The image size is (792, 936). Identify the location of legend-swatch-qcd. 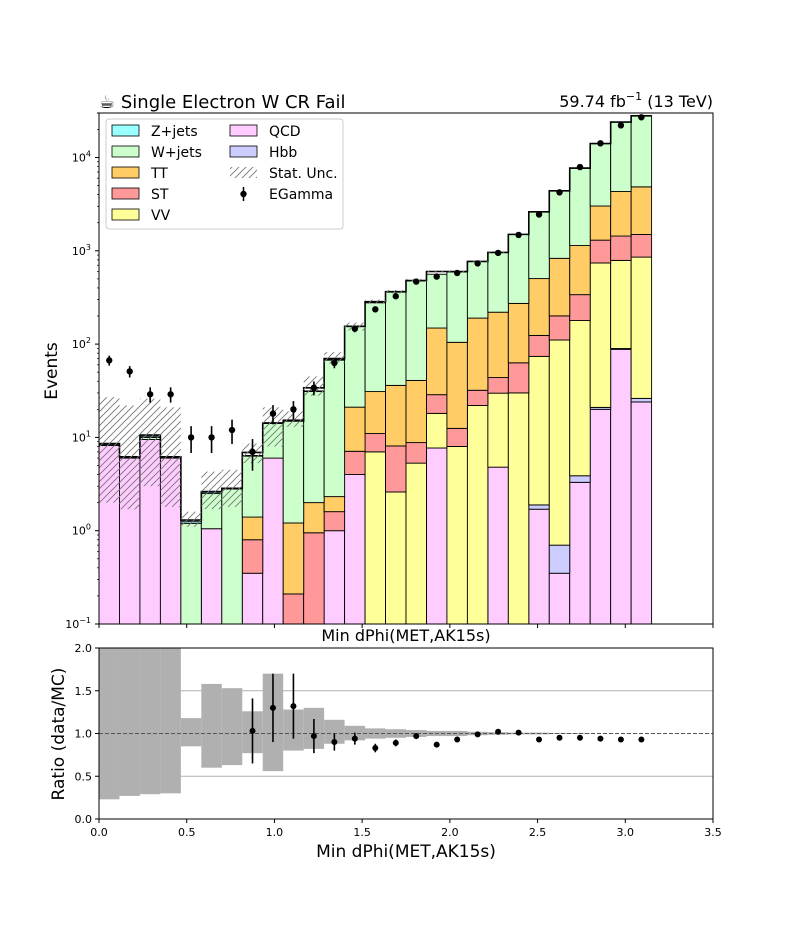
(243, 130).